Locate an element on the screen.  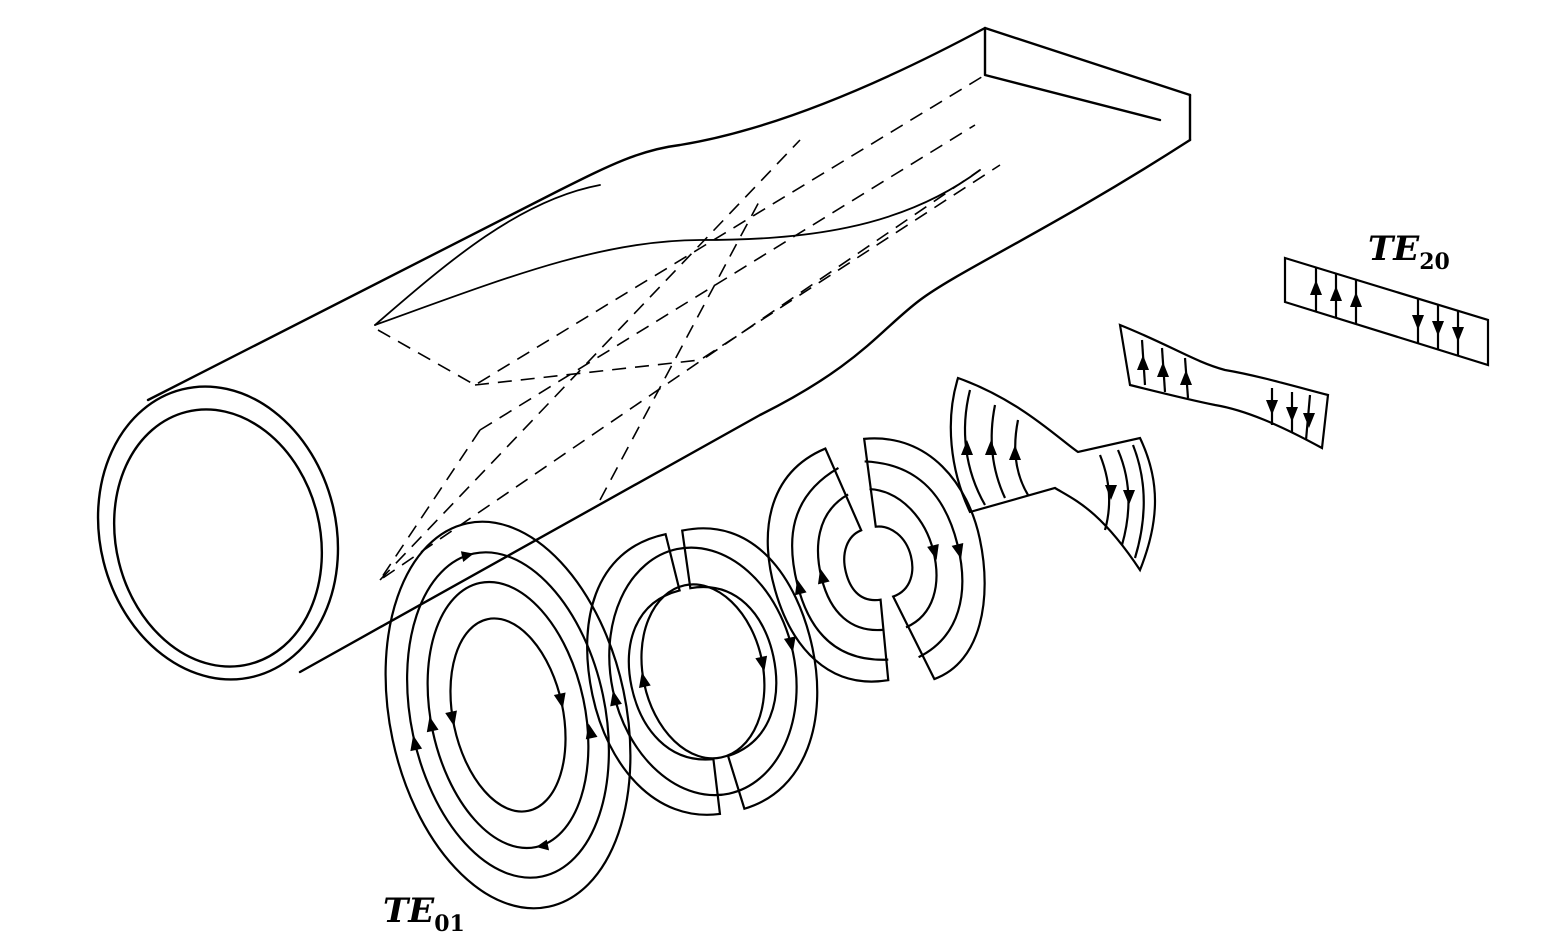
rectangular-port-edges is located at coordinates (1087, 84).